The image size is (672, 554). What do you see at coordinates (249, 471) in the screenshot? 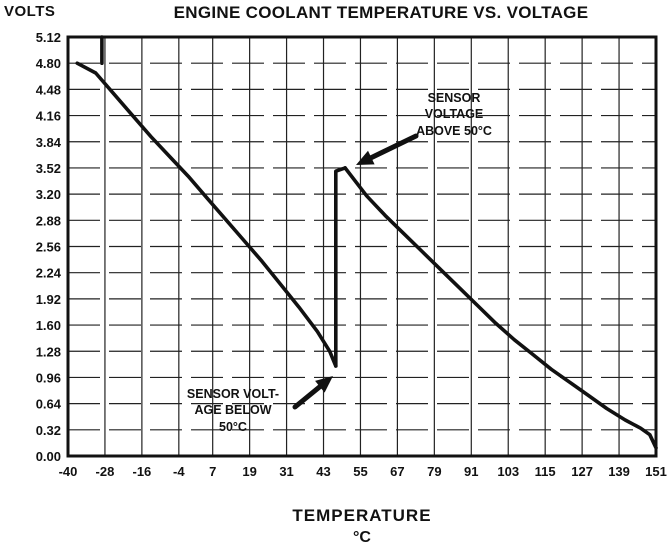
I see `x-tick-label: 19` at bounding box center [249, 471].